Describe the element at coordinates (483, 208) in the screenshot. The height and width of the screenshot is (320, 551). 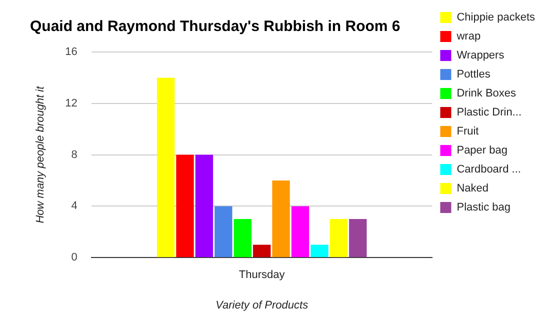
I see `legend-label: Plastic bag` at that location.